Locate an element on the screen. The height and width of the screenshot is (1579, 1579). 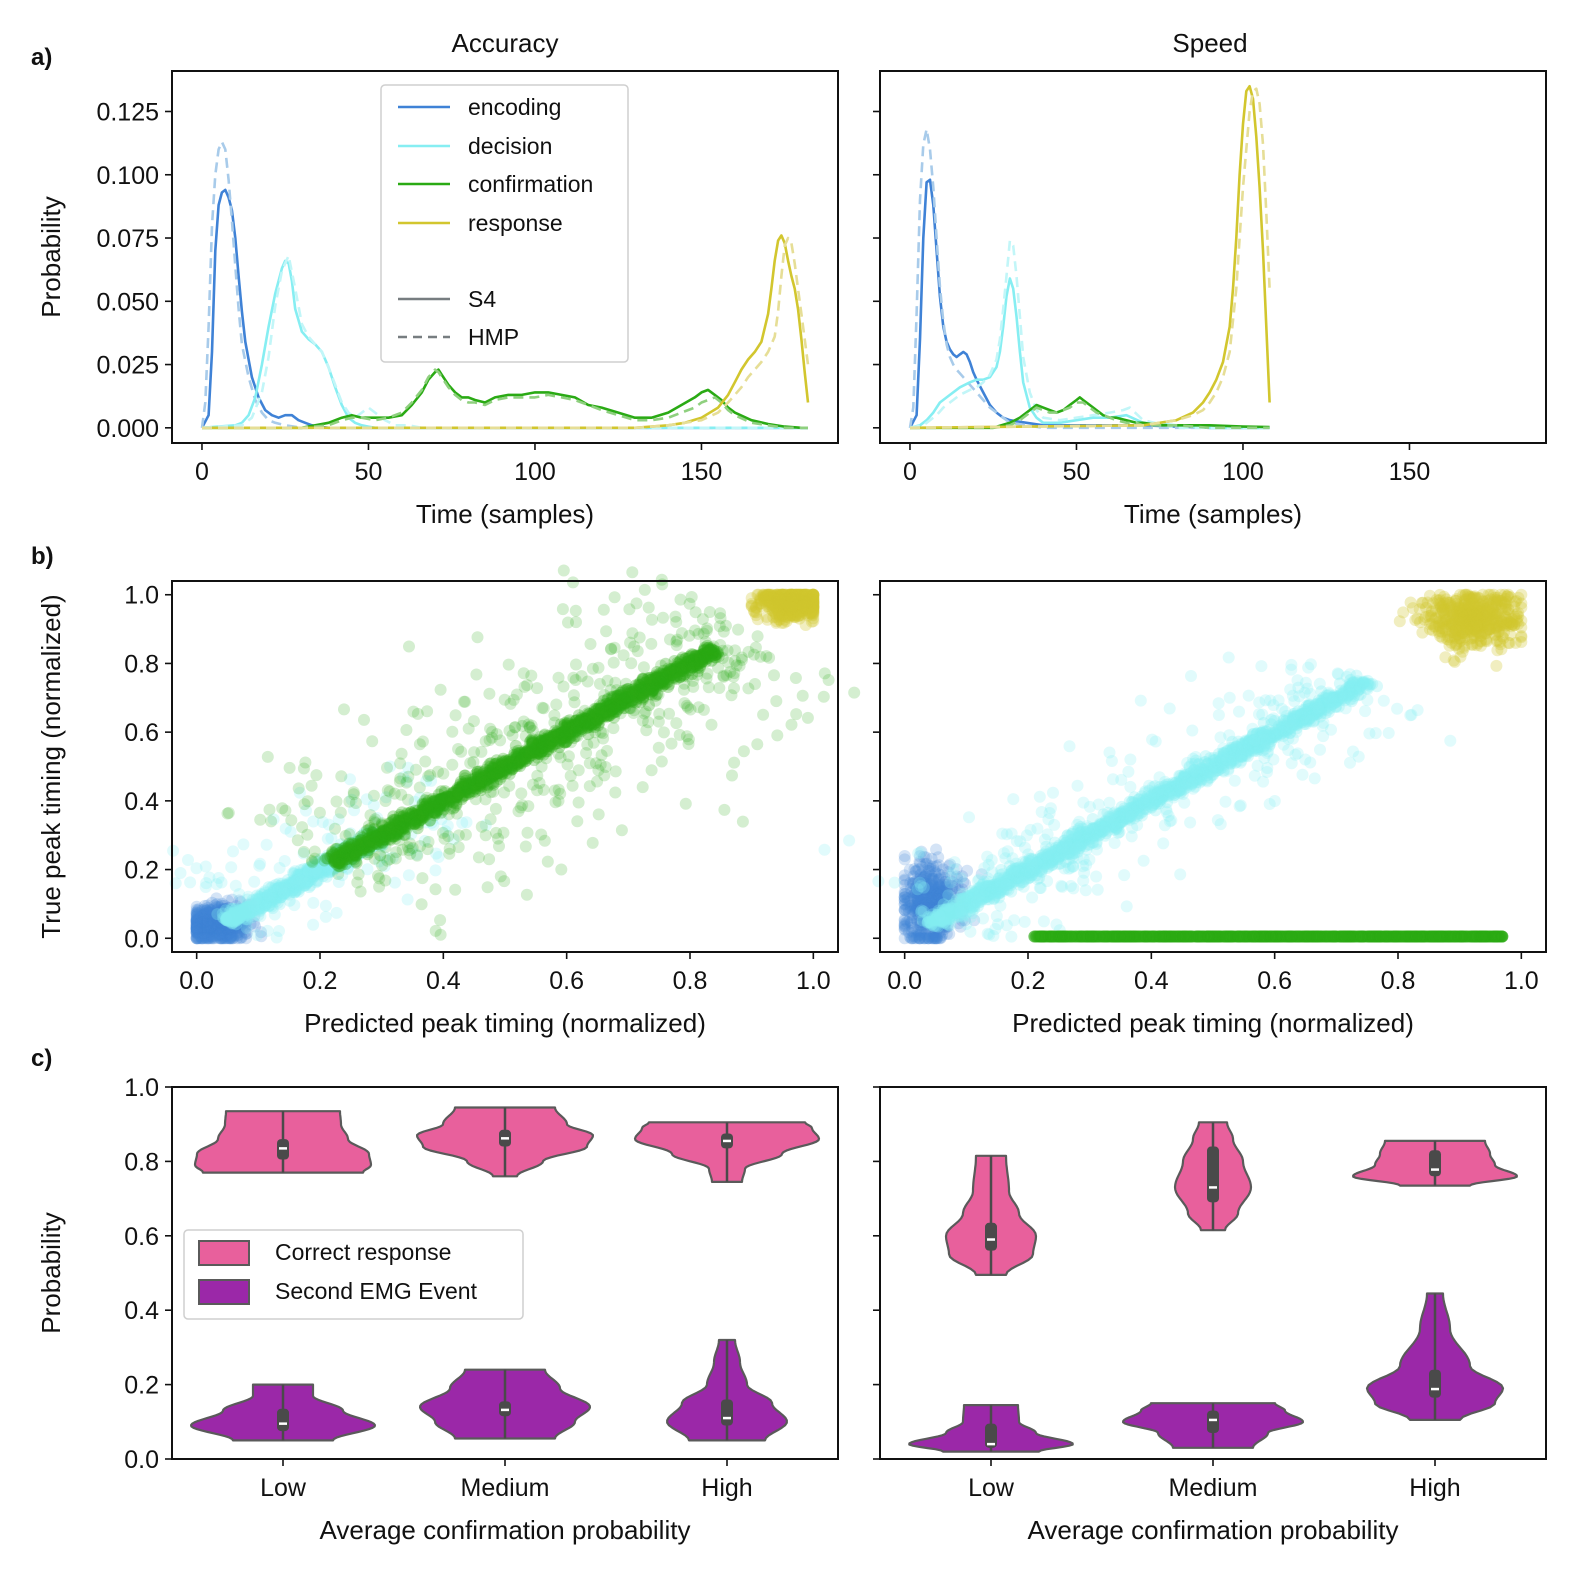
scatter-point-decision is located at coordinates (173, 850).